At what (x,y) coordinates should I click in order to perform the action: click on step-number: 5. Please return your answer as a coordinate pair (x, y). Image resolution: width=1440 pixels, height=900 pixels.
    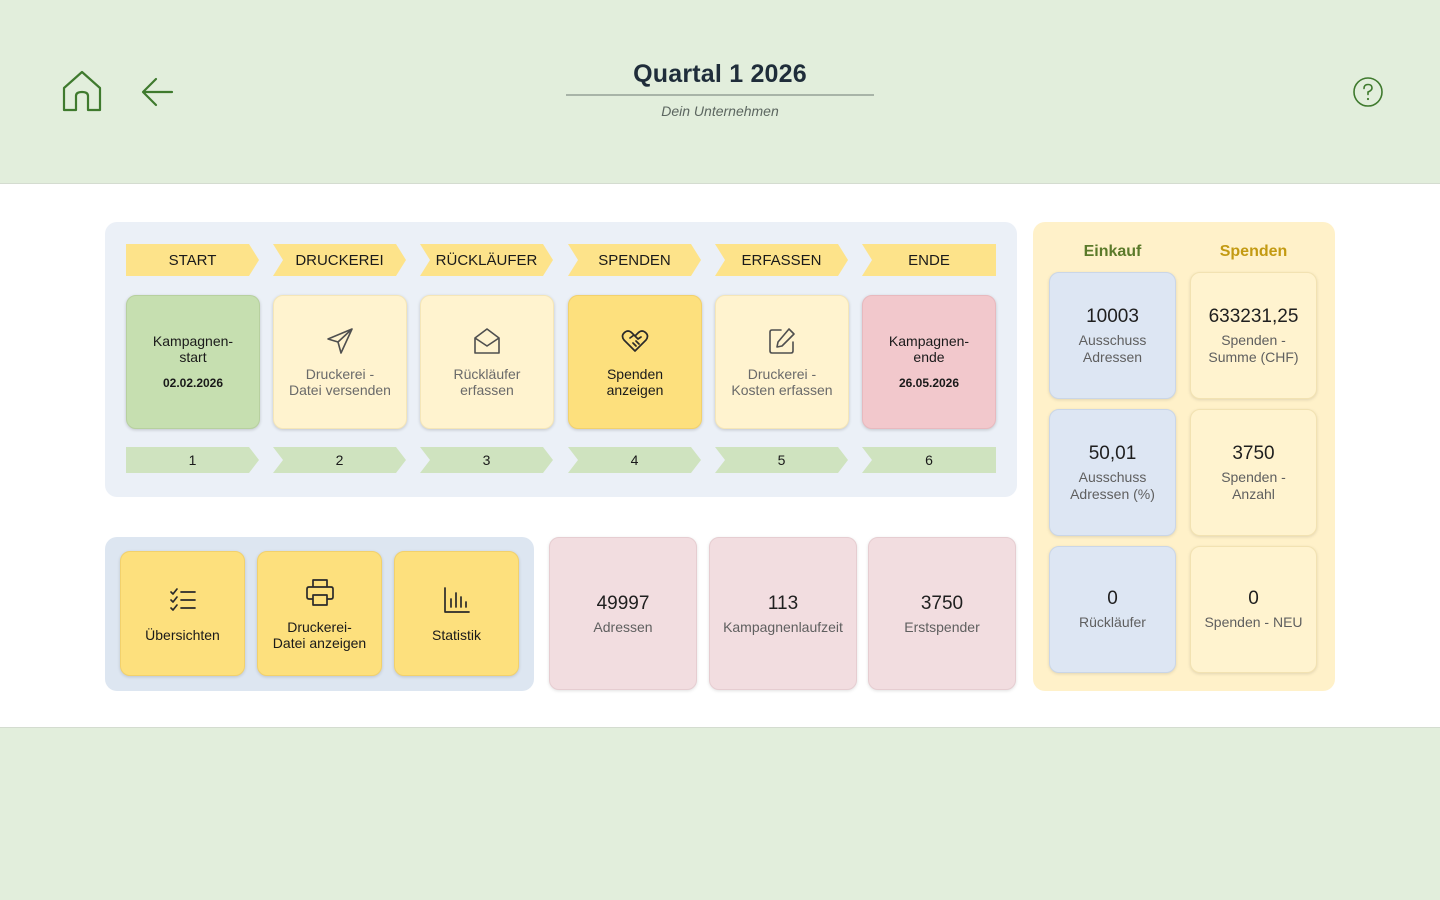
    Looking at the image, I should click on (781, 460).